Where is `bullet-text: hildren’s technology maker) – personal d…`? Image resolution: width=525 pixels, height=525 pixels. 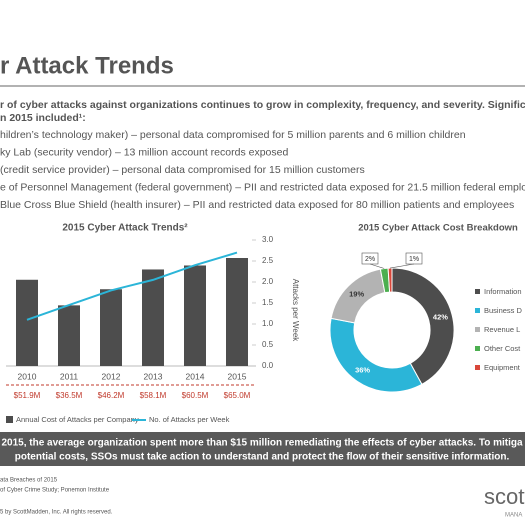
bullet-text: hildren’s technology maker) – personal d… is located at coordinates (233, 135).